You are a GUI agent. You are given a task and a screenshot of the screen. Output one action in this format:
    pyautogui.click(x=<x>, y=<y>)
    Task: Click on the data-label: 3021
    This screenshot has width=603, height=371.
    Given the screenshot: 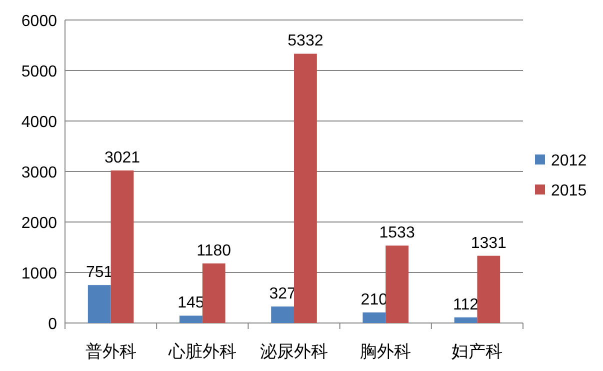 What is the action you would take?
    pyautogui.click(x=122, y=157)
    